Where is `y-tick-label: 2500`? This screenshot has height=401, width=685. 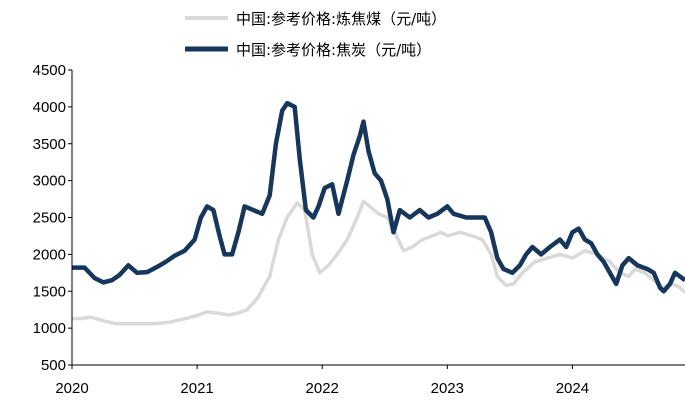 y-tick-label: 2500 is located at coordinates (49, 218).